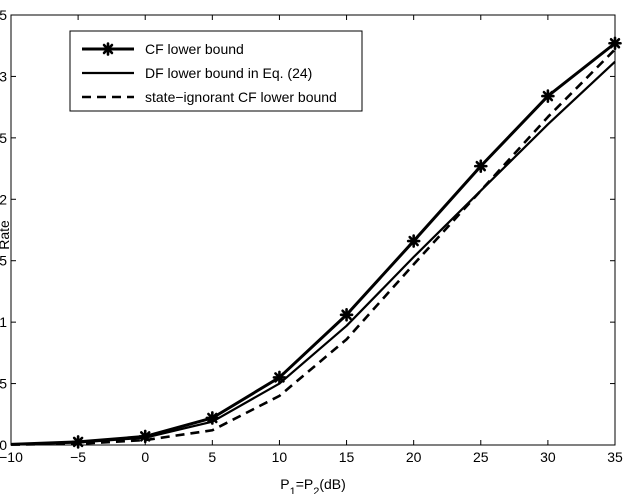  What do you see at coordinates (3, 15) in the screenshot?
I see `y-tick-label: 3.5` at bounding box center [3, 15].